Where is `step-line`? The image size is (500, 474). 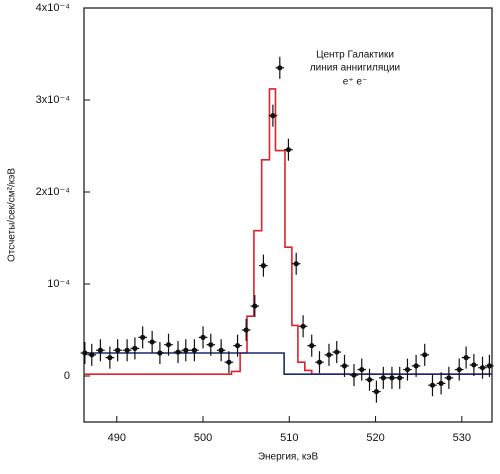
step-line is located at coordinates (288, 363).